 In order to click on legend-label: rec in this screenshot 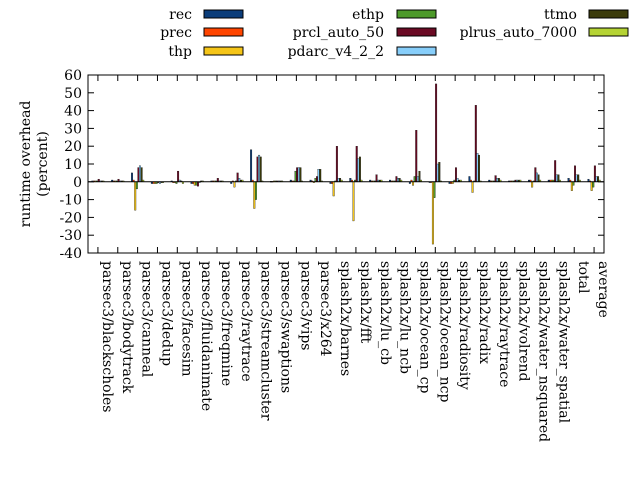, I will do `click(180, 15)`.